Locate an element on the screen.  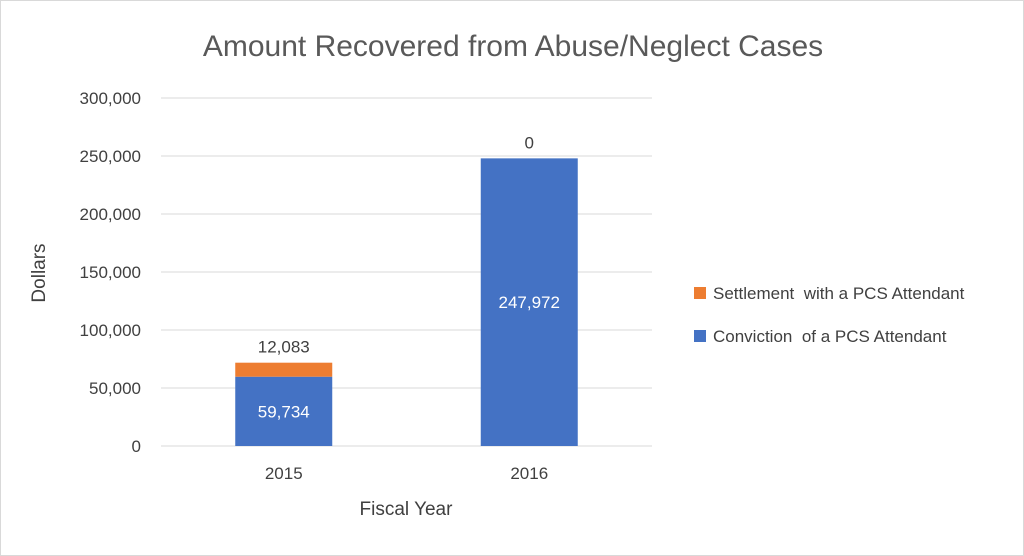
bar-value-label: 59,734 is located at coordinates (284, 411).